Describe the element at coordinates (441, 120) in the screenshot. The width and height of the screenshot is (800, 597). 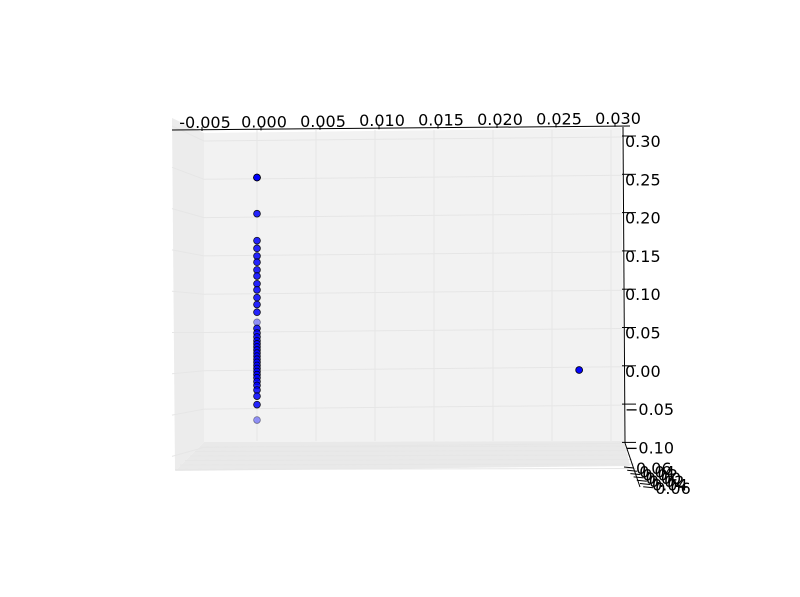
I see `x-tick-label: 0.015` at that location.